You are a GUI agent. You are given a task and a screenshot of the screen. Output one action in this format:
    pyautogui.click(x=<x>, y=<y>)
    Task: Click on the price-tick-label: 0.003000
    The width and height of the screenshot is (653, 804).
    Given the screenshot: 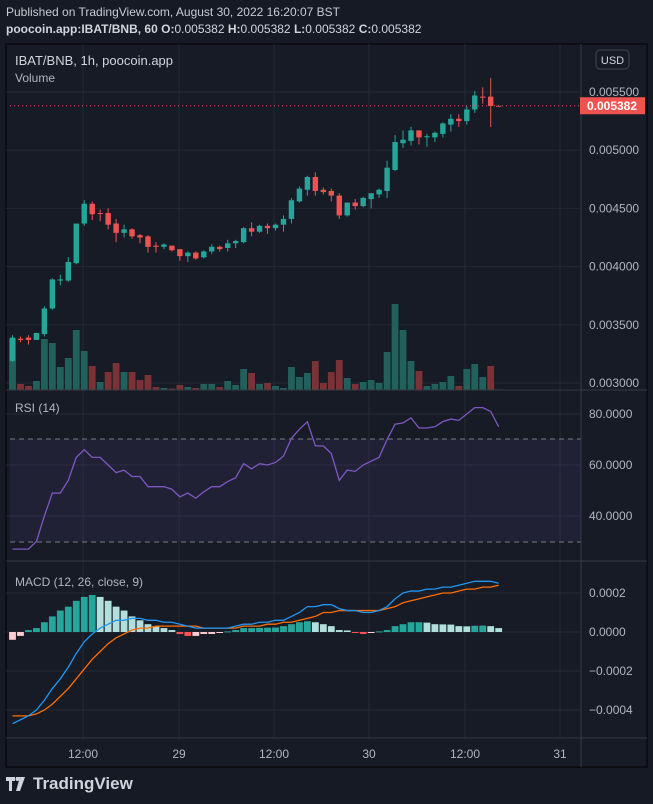 What is the action you would take?
    pyautogui.click(x=614, y=383)
    